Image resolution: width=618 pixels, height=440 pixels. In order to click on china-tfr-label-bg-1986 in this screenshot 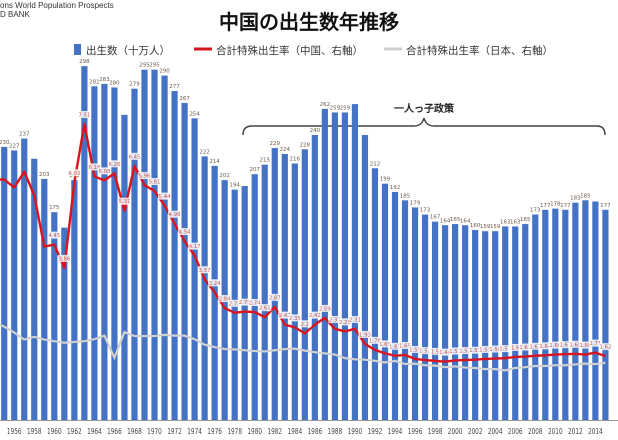, I will do `click(315, 315)`.